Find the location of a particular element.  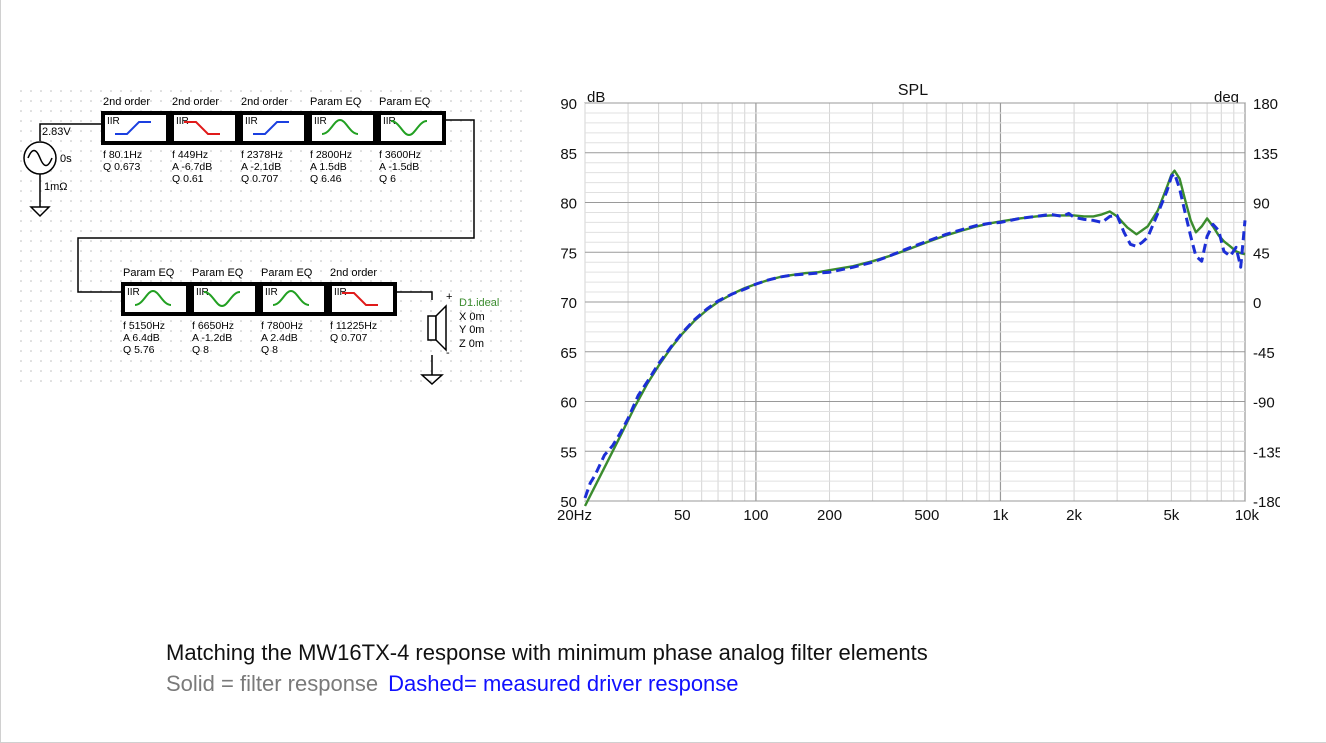

filter-param: Q 0.673 is located at coordinates (122, 167).